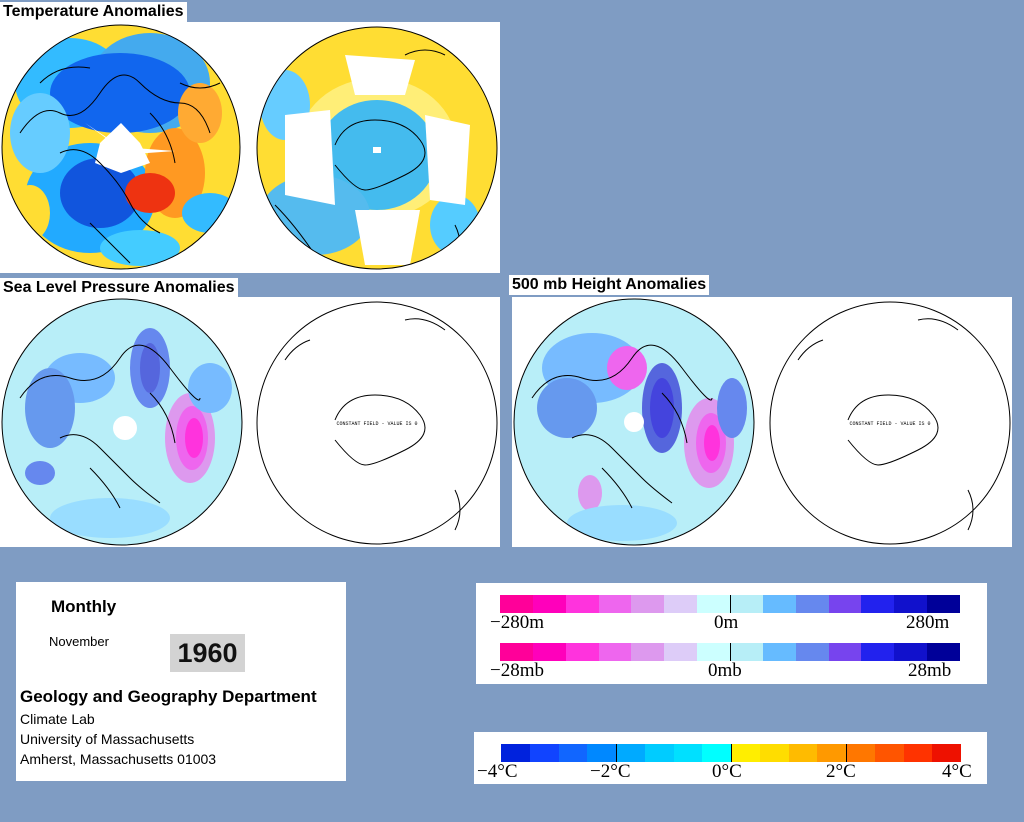 This screenshot has height=822, width=1024. Describe the element at coordinates (726, 622) in the screenshot. I see `height-scale-mid-label: 0m` at that location.